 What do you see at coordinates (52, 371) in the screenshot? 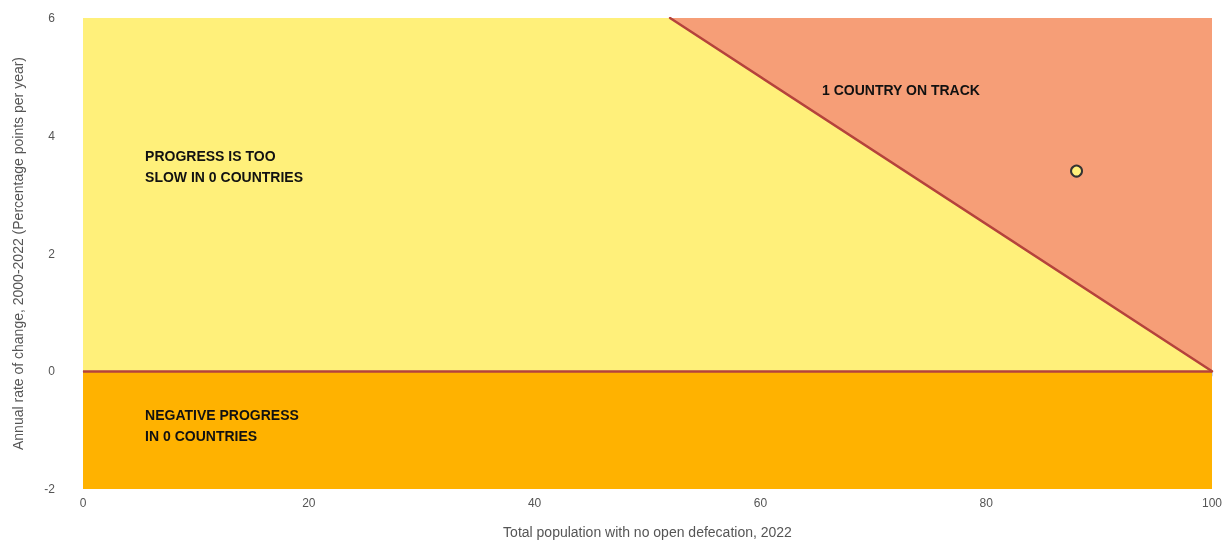
I see `y-tick-label: 0` at bounding box center [52, 371].